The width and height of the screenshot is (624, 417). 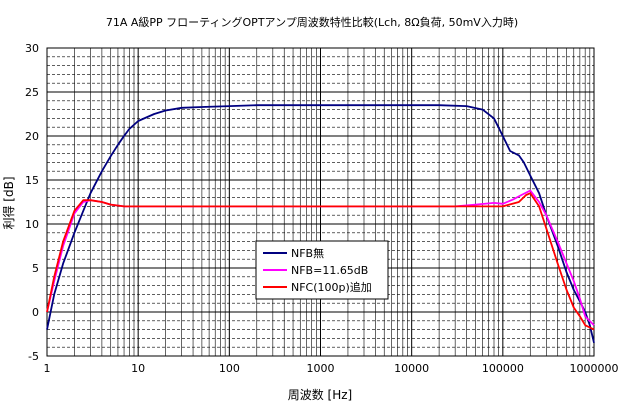 I want to click on x-tick-label: 10, so click(x=138, y=368).